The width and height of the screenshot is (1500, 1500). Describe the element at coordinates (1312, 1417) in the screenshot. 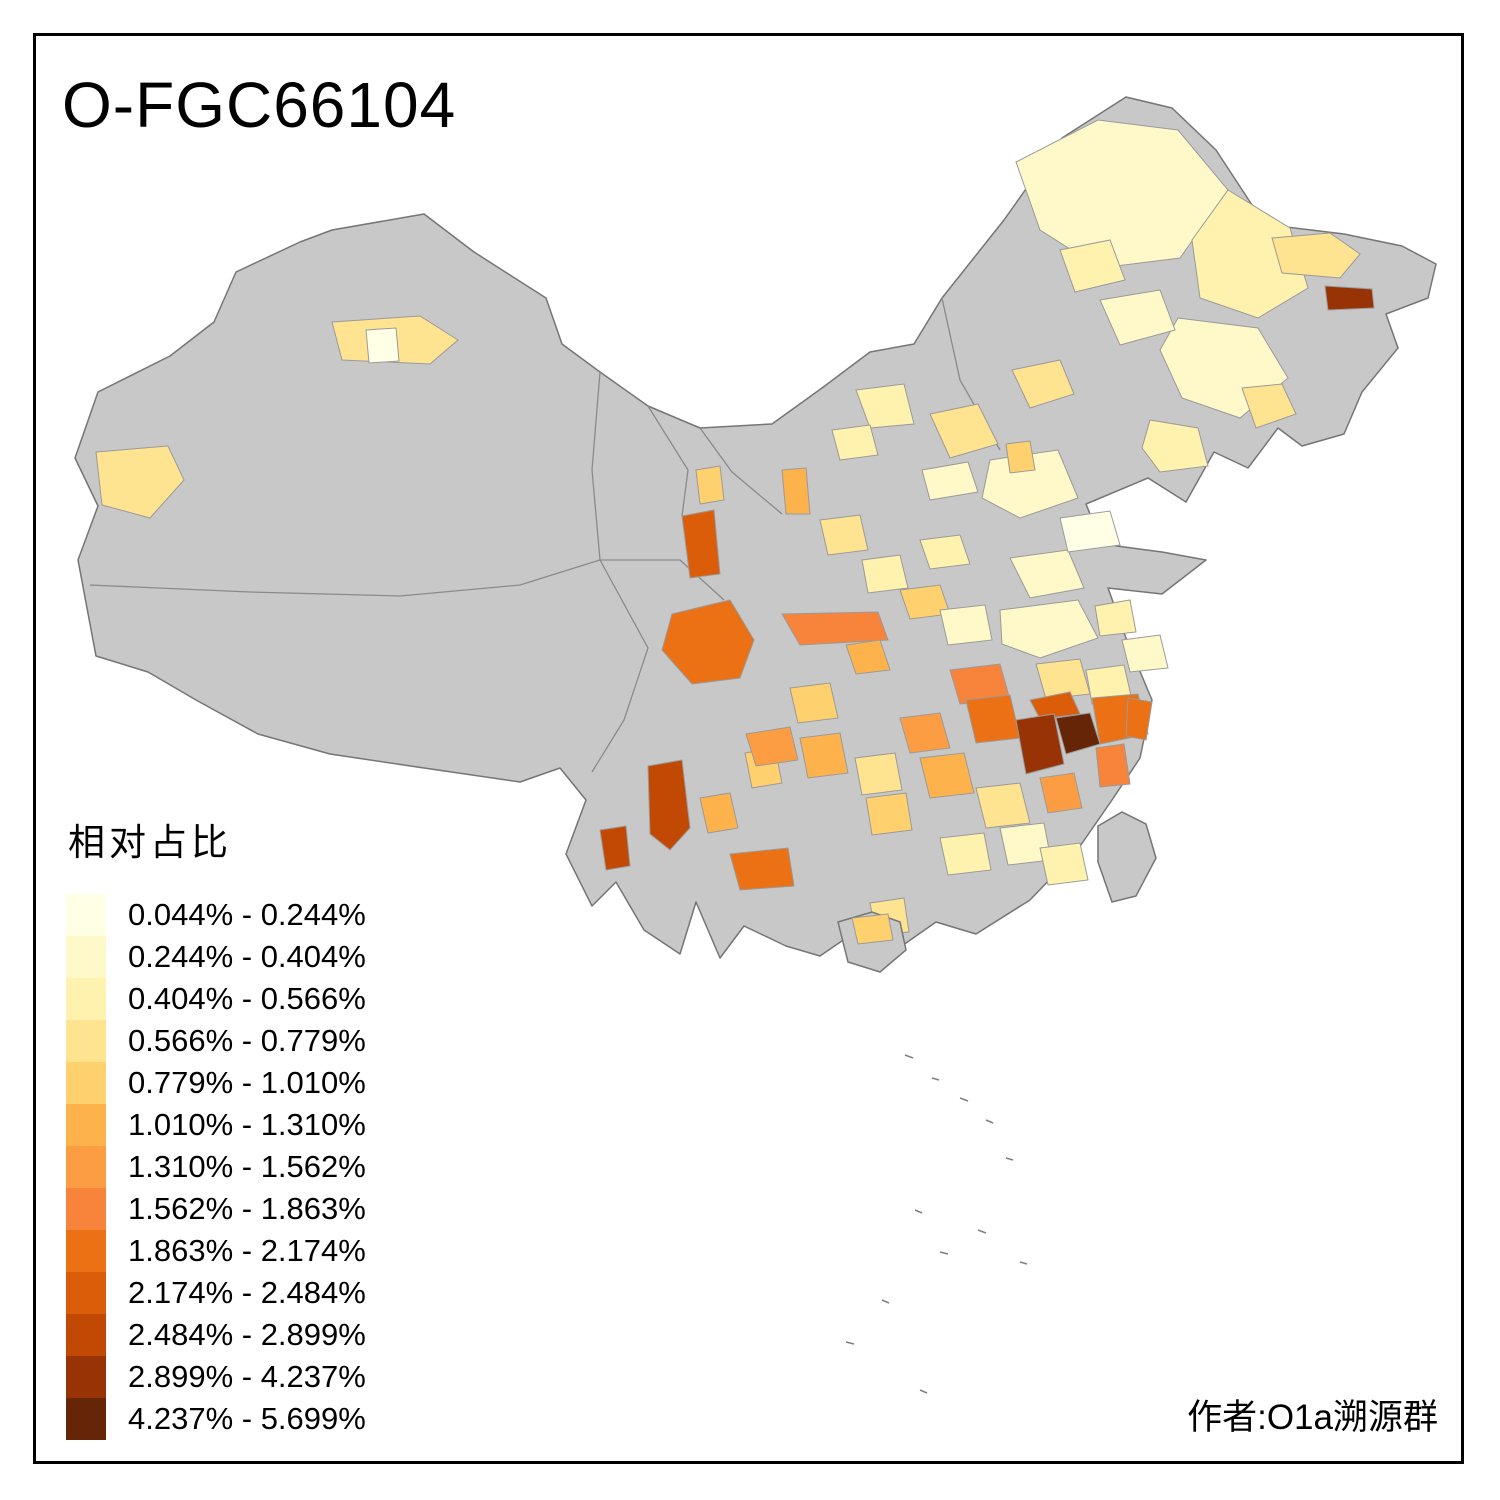

I see `attribution-text: 作者:O1a溯源群` at that location.